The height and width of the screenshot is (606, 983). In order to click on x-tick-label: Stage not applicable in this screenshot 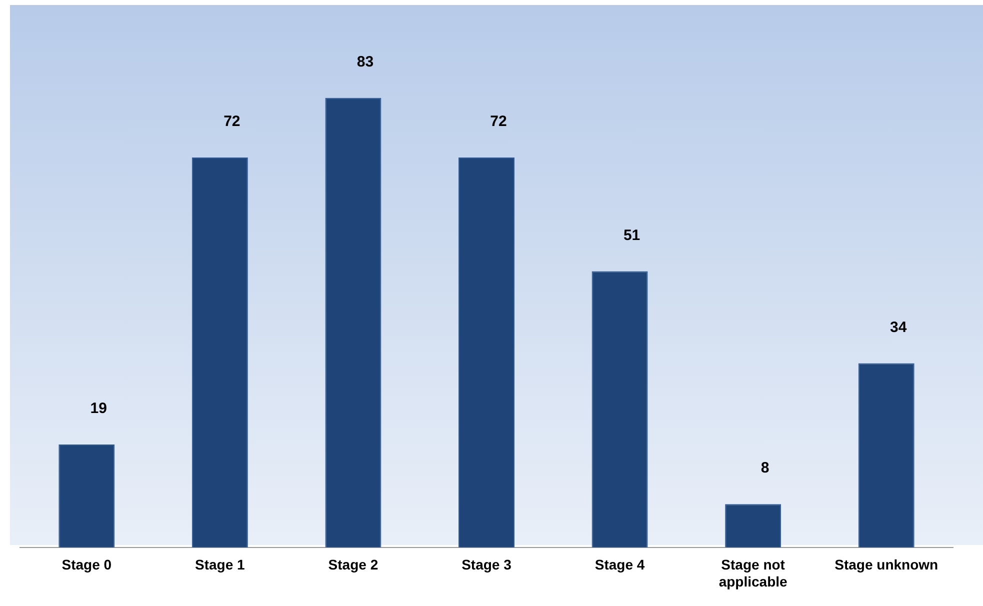, I will do `click(753, 573)`.